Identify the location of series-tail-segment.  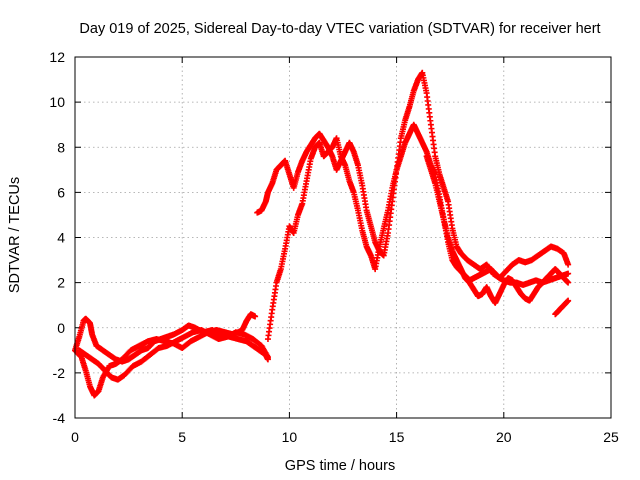
(562, 307).